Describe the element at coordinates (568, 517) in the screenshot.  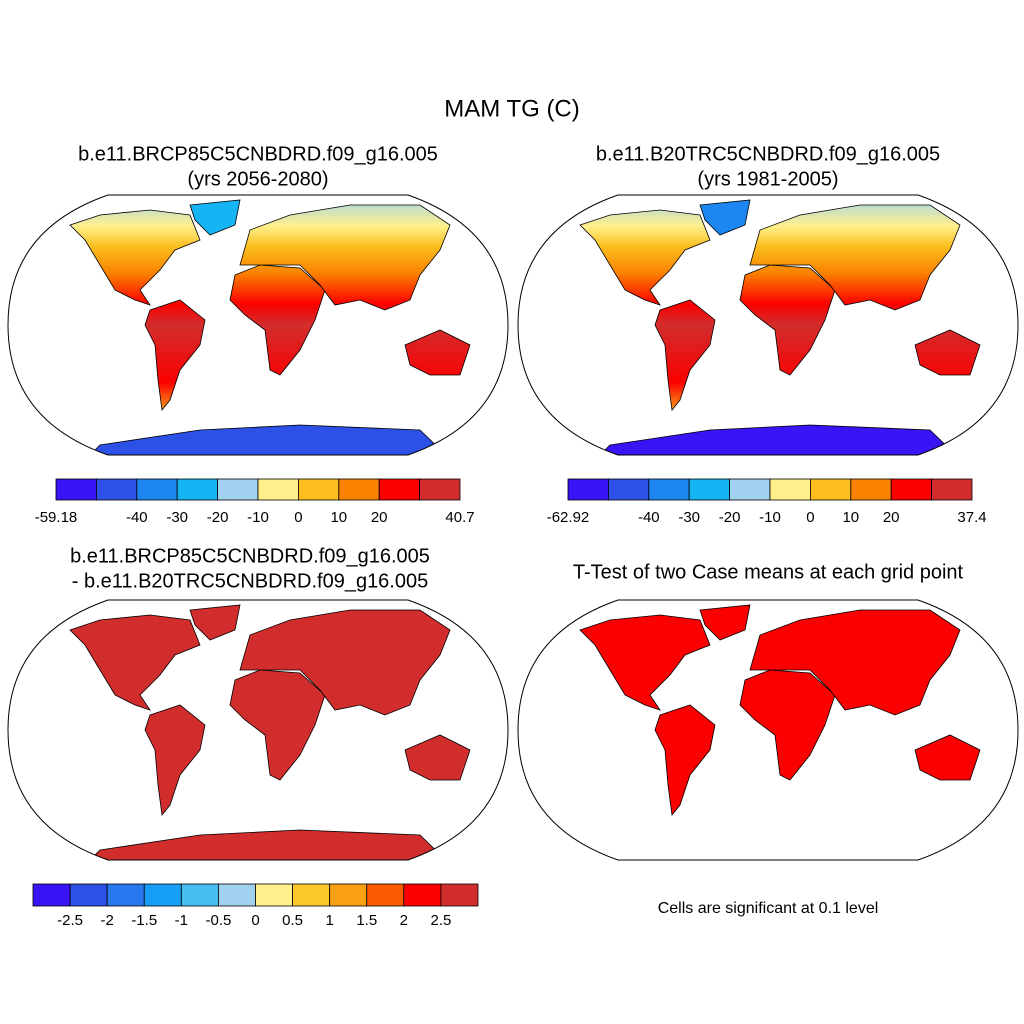
I see `colorbar-label: -62.92` at that location.